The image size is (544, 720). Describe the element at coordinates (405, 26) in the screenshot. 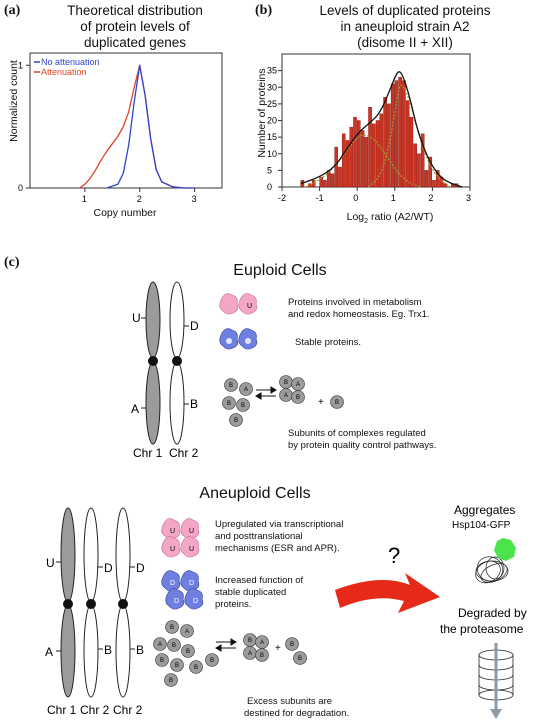

I see `panel-b-title-line: in aneuploid strain A2` at that location.